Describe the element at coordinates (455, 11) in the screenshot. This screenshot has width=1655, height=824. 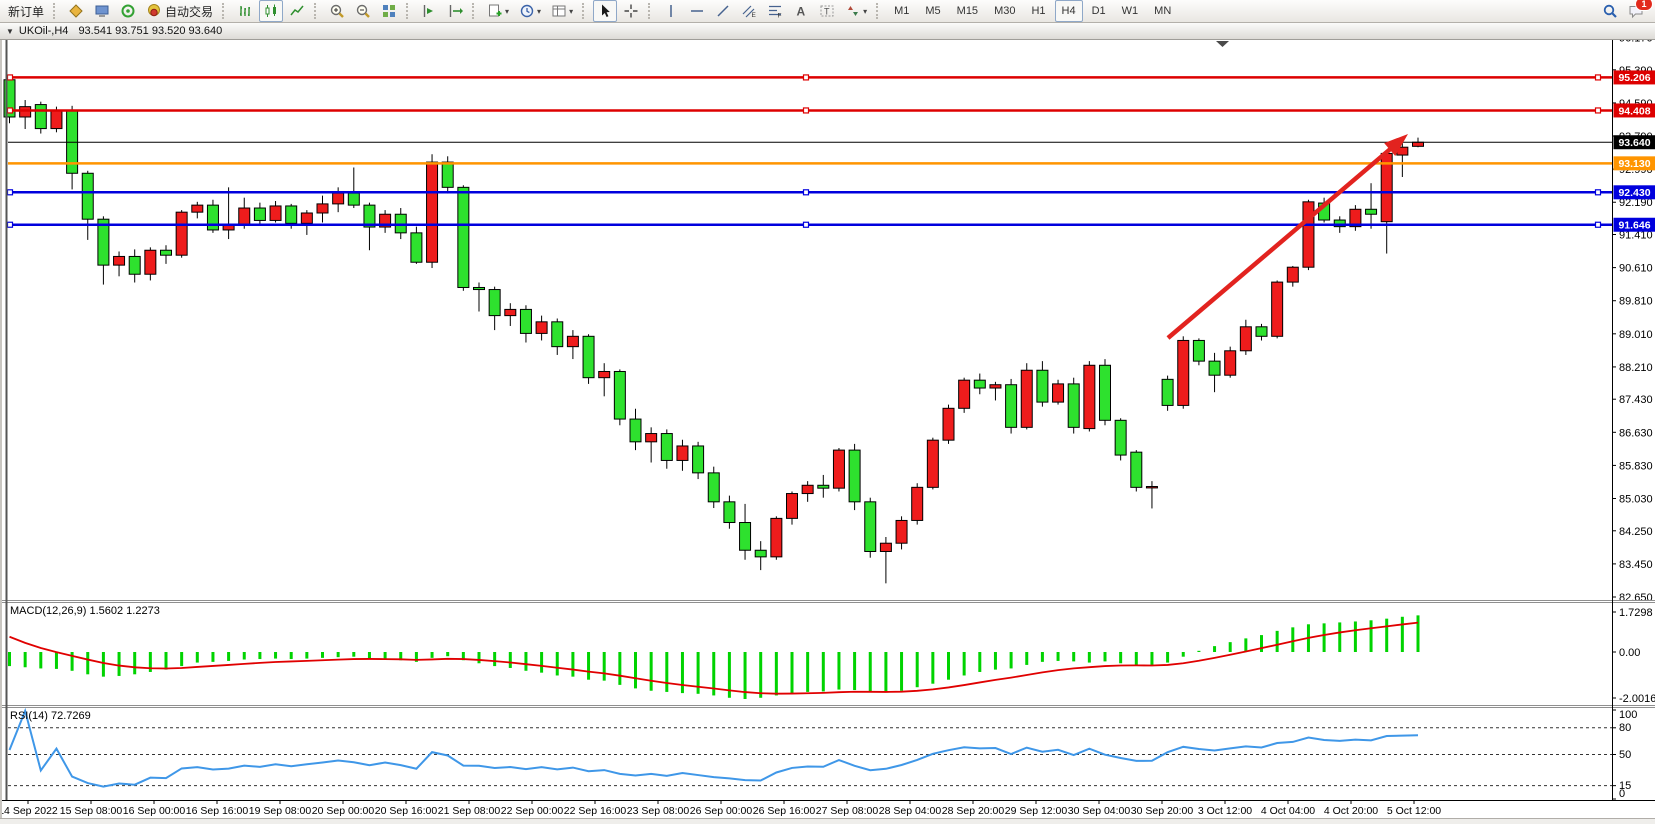
I see `chart-shift-button` at that location.